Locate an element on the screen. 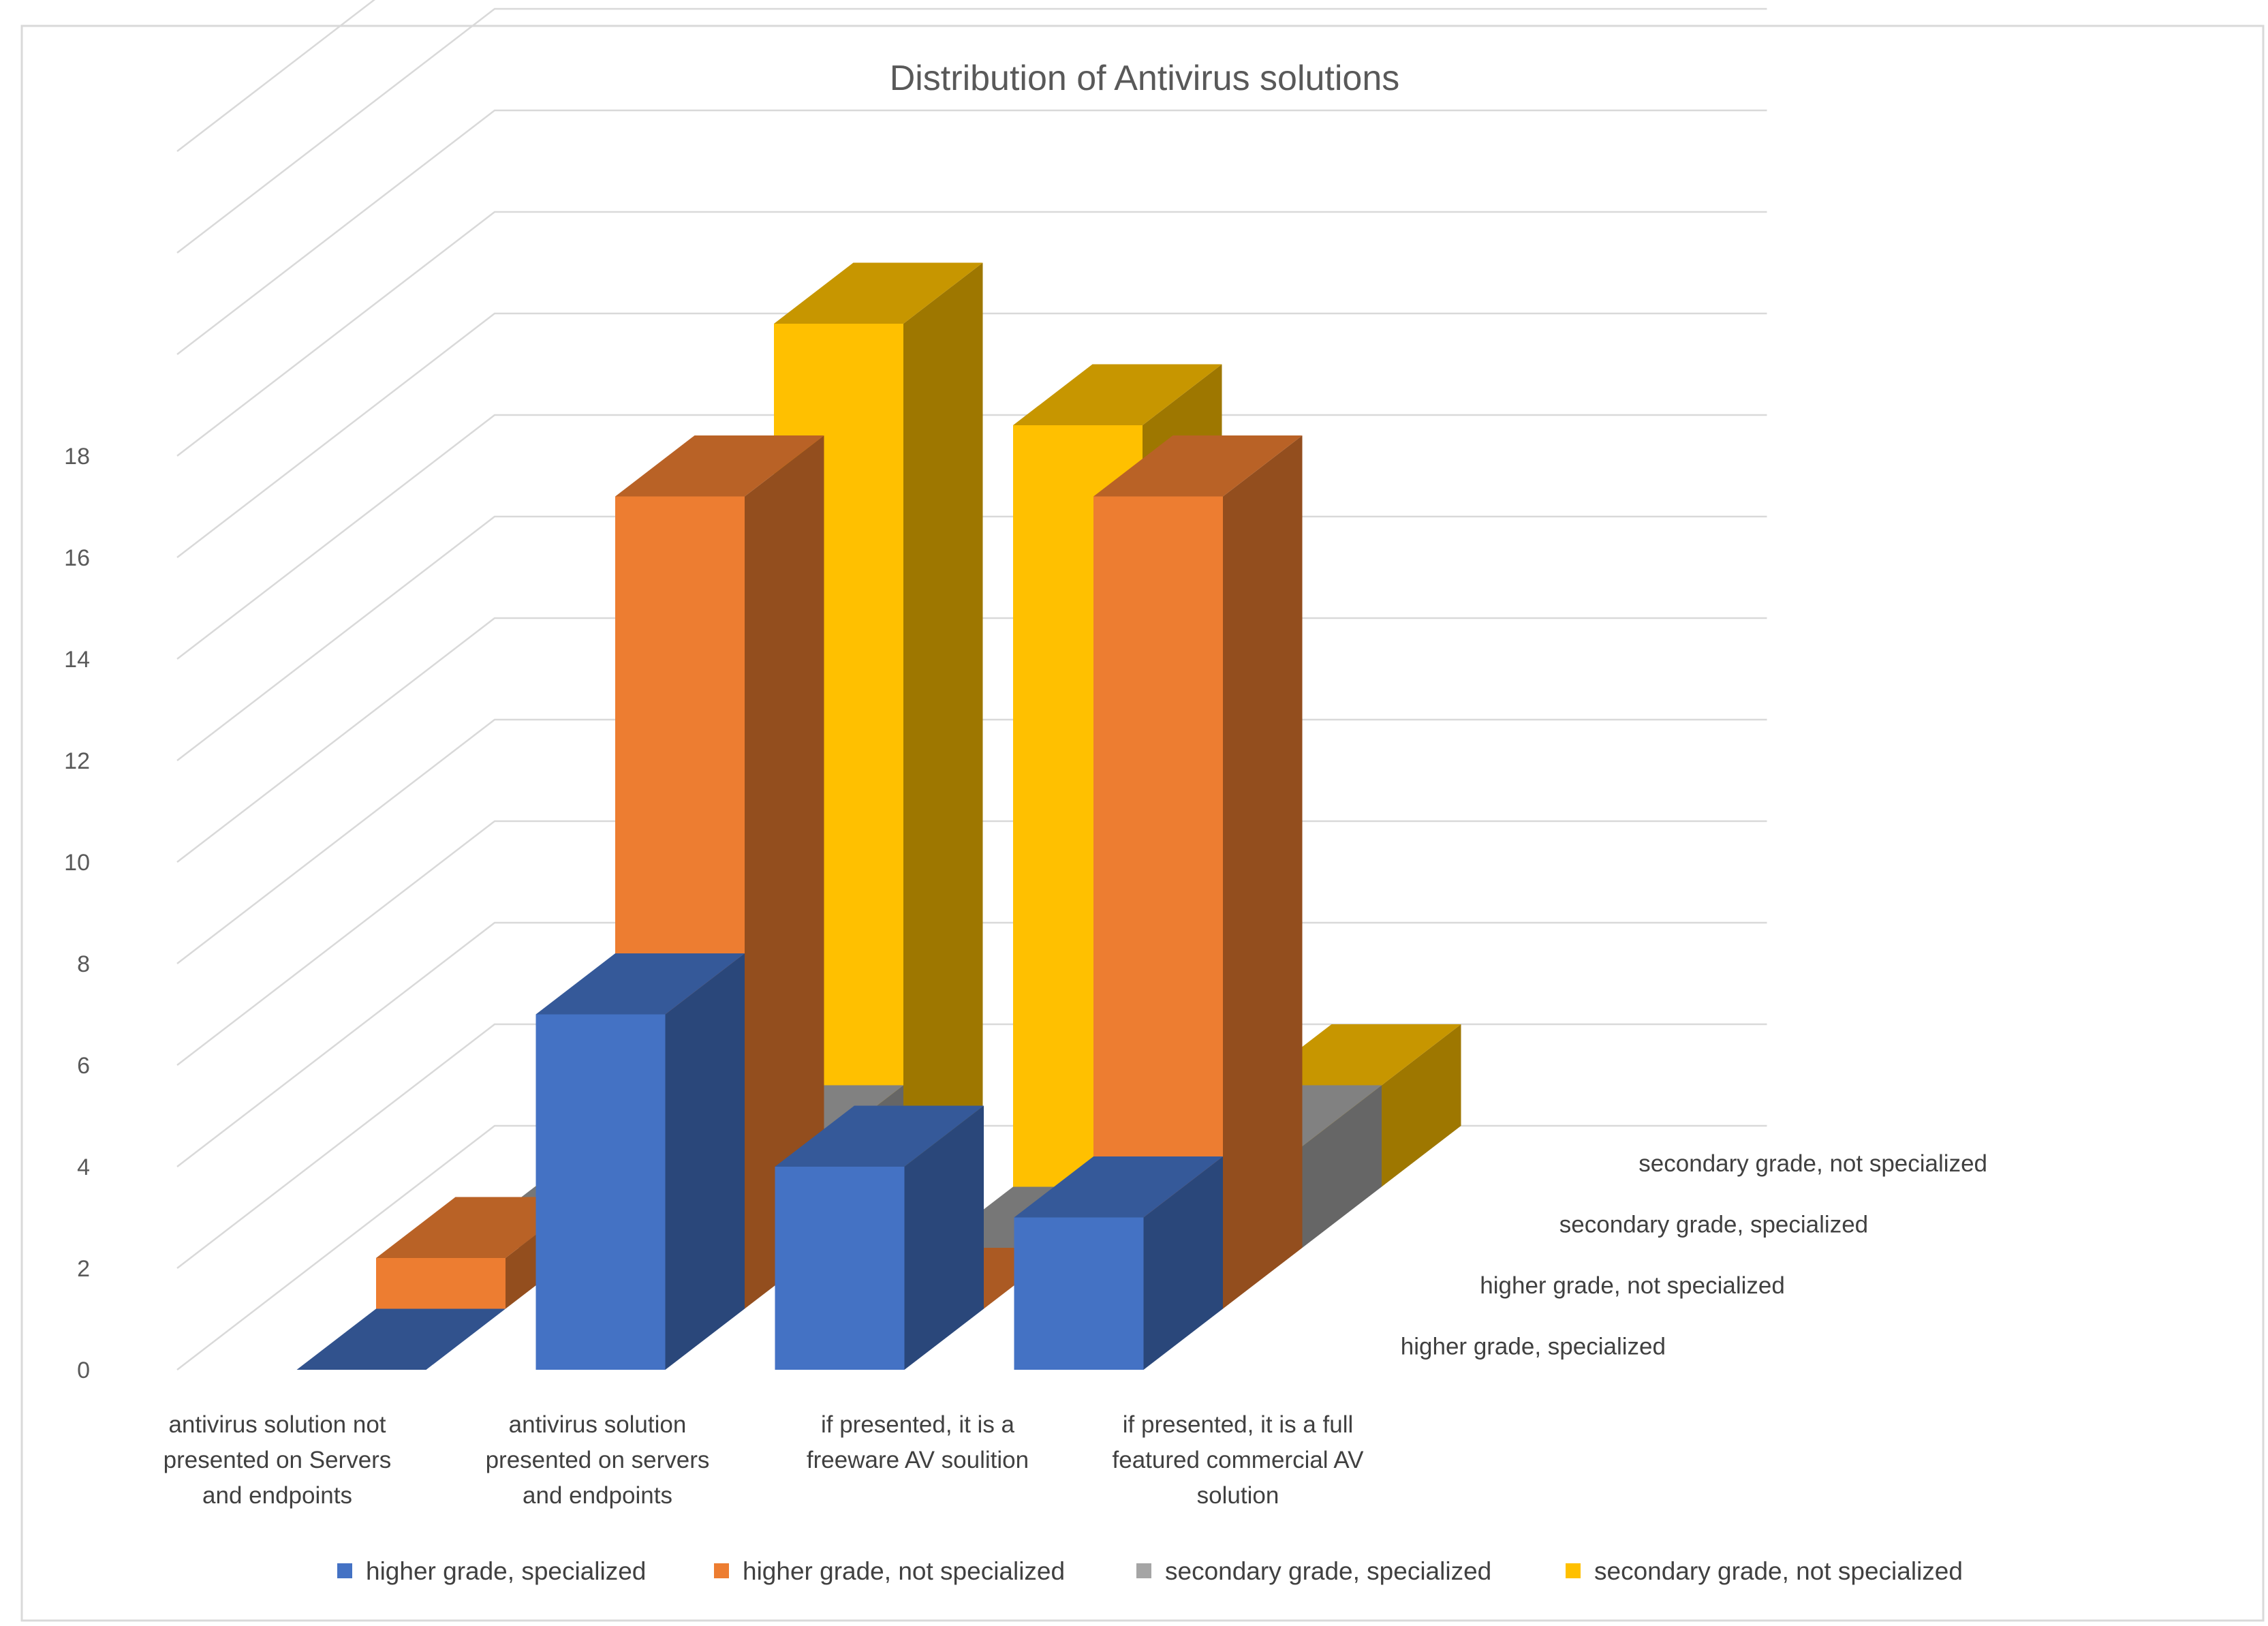  legend-item: secondary grade, specialized is located at coordinates (1313, 1571).